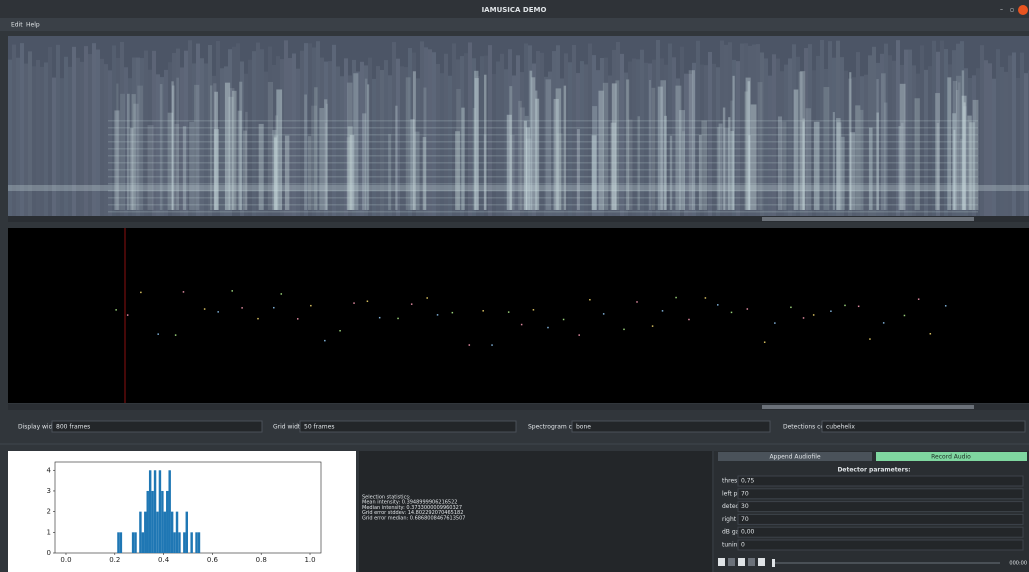 The image size is (1029, 572). Describe the element at coordinates (731, 562) in the screenshot. I see `pause-button` at that location.